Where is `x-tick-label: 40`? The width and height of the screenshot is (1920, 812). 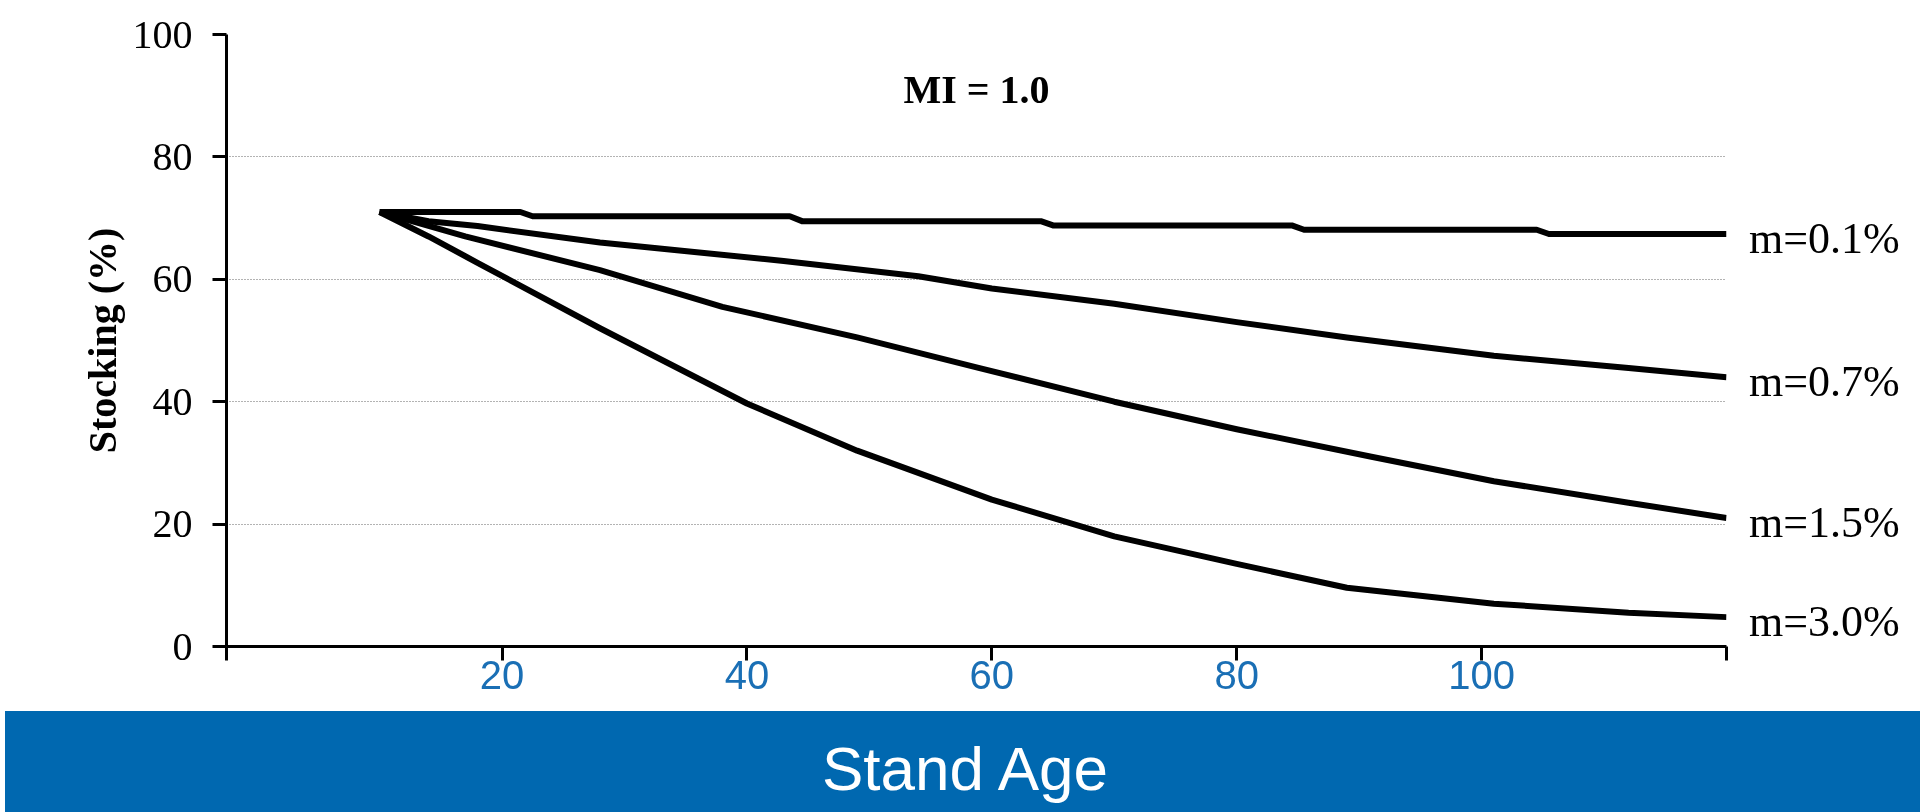
x-tick-label: 40 is located at coordinates (747, 674).